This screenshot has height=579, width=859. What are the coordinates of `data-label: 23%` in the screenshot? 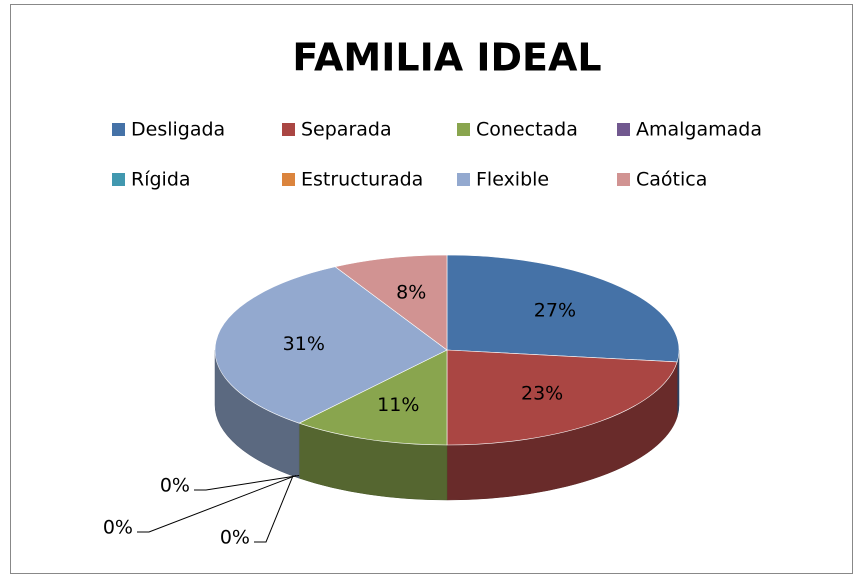 It's located at (542, 394).